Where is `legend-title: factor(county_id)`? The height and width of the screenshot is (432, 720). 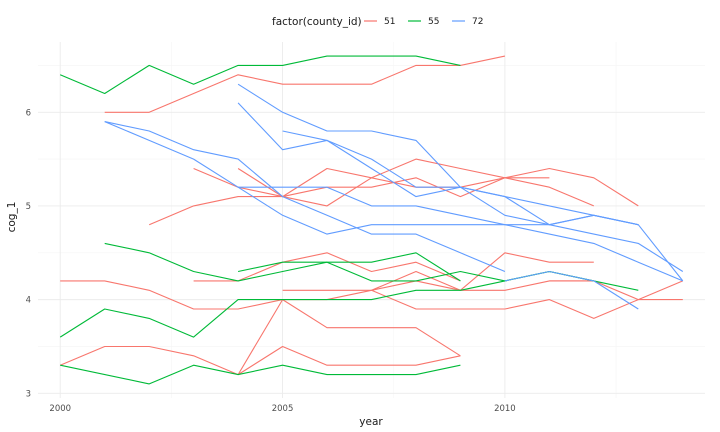 legend-title: factor(county_id) is located at coordinates (317, 22).